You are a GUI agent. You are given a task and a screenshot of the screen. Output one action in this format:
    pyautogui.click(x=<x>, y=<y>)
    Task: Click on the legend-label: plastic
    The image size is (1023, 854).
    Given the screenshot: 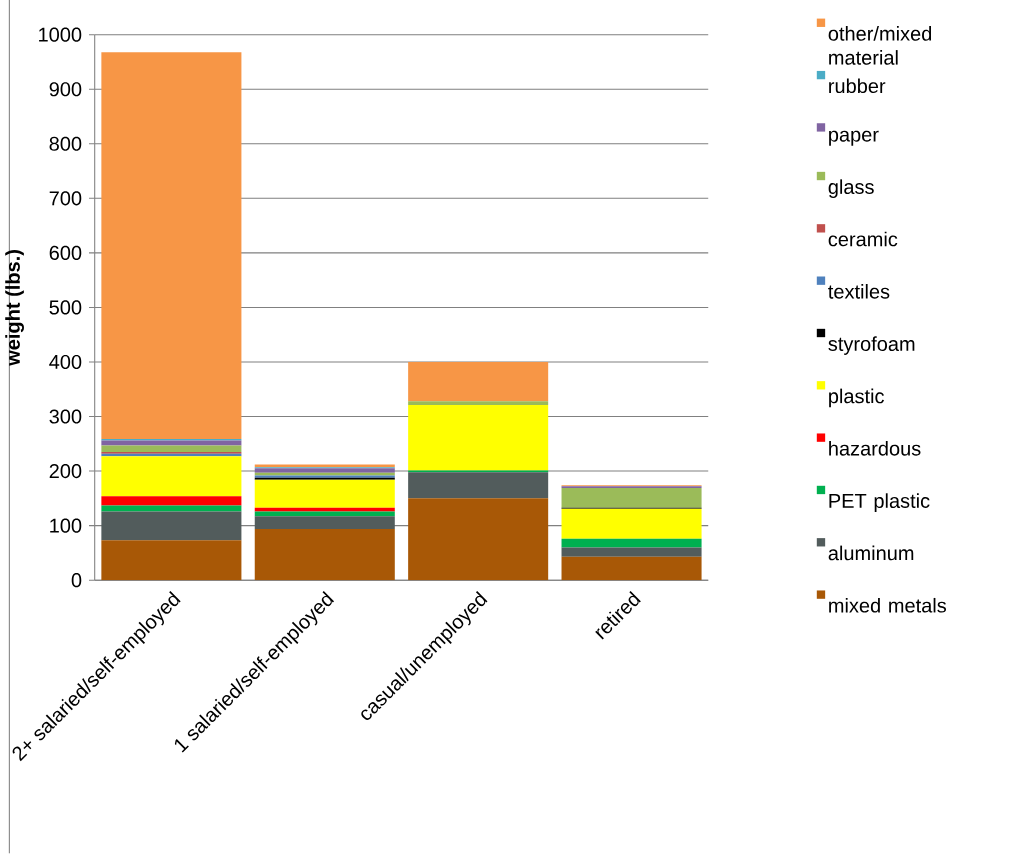 What is the action you would take?
    pyautogui.click(x=856, y=398)
    